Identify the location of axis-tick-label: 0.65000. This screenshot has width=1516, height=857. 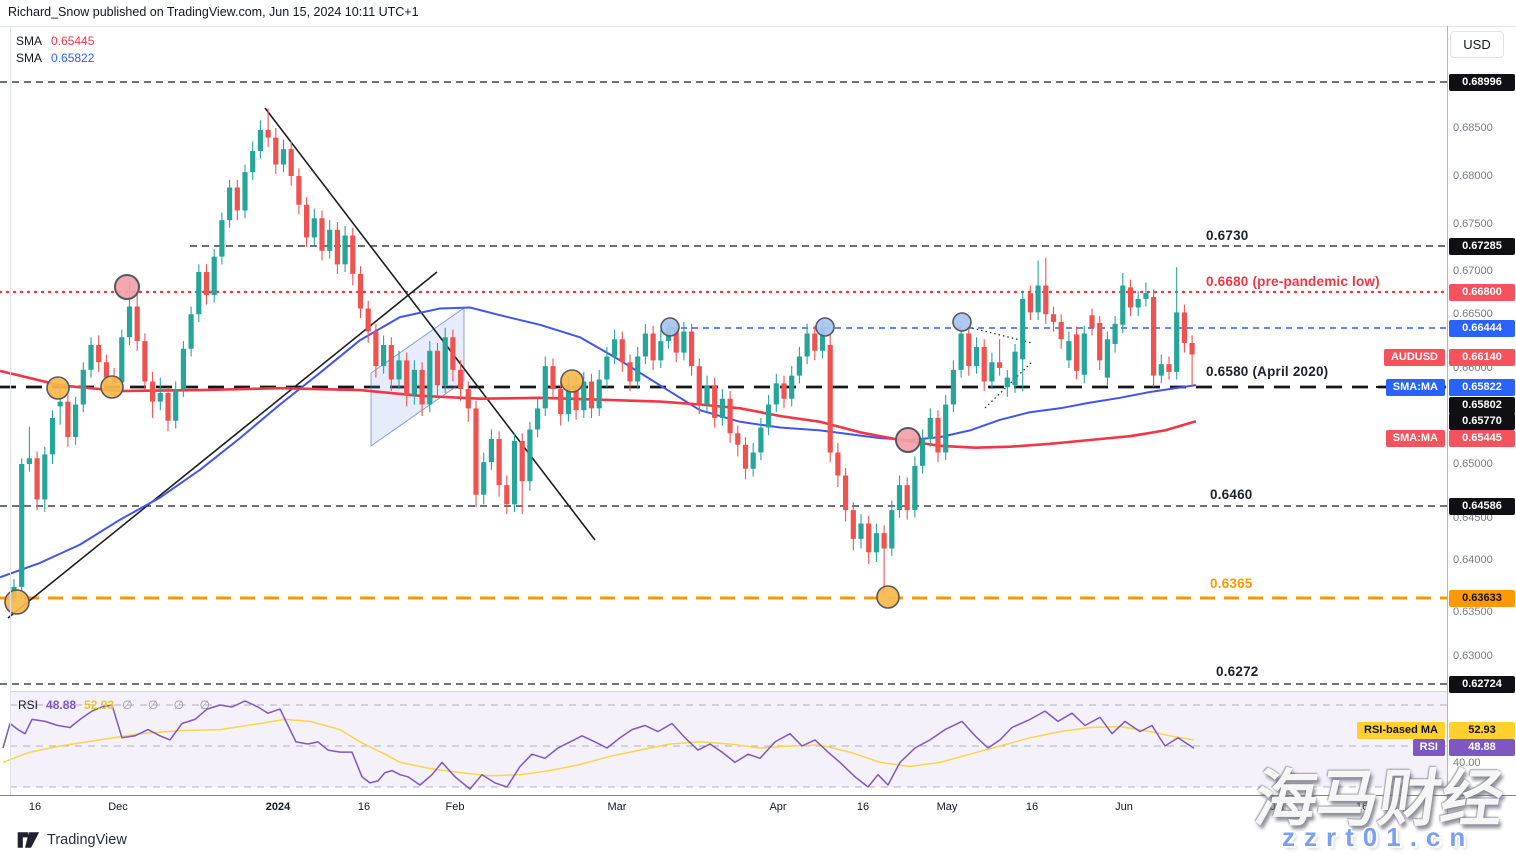
(1473, 464).